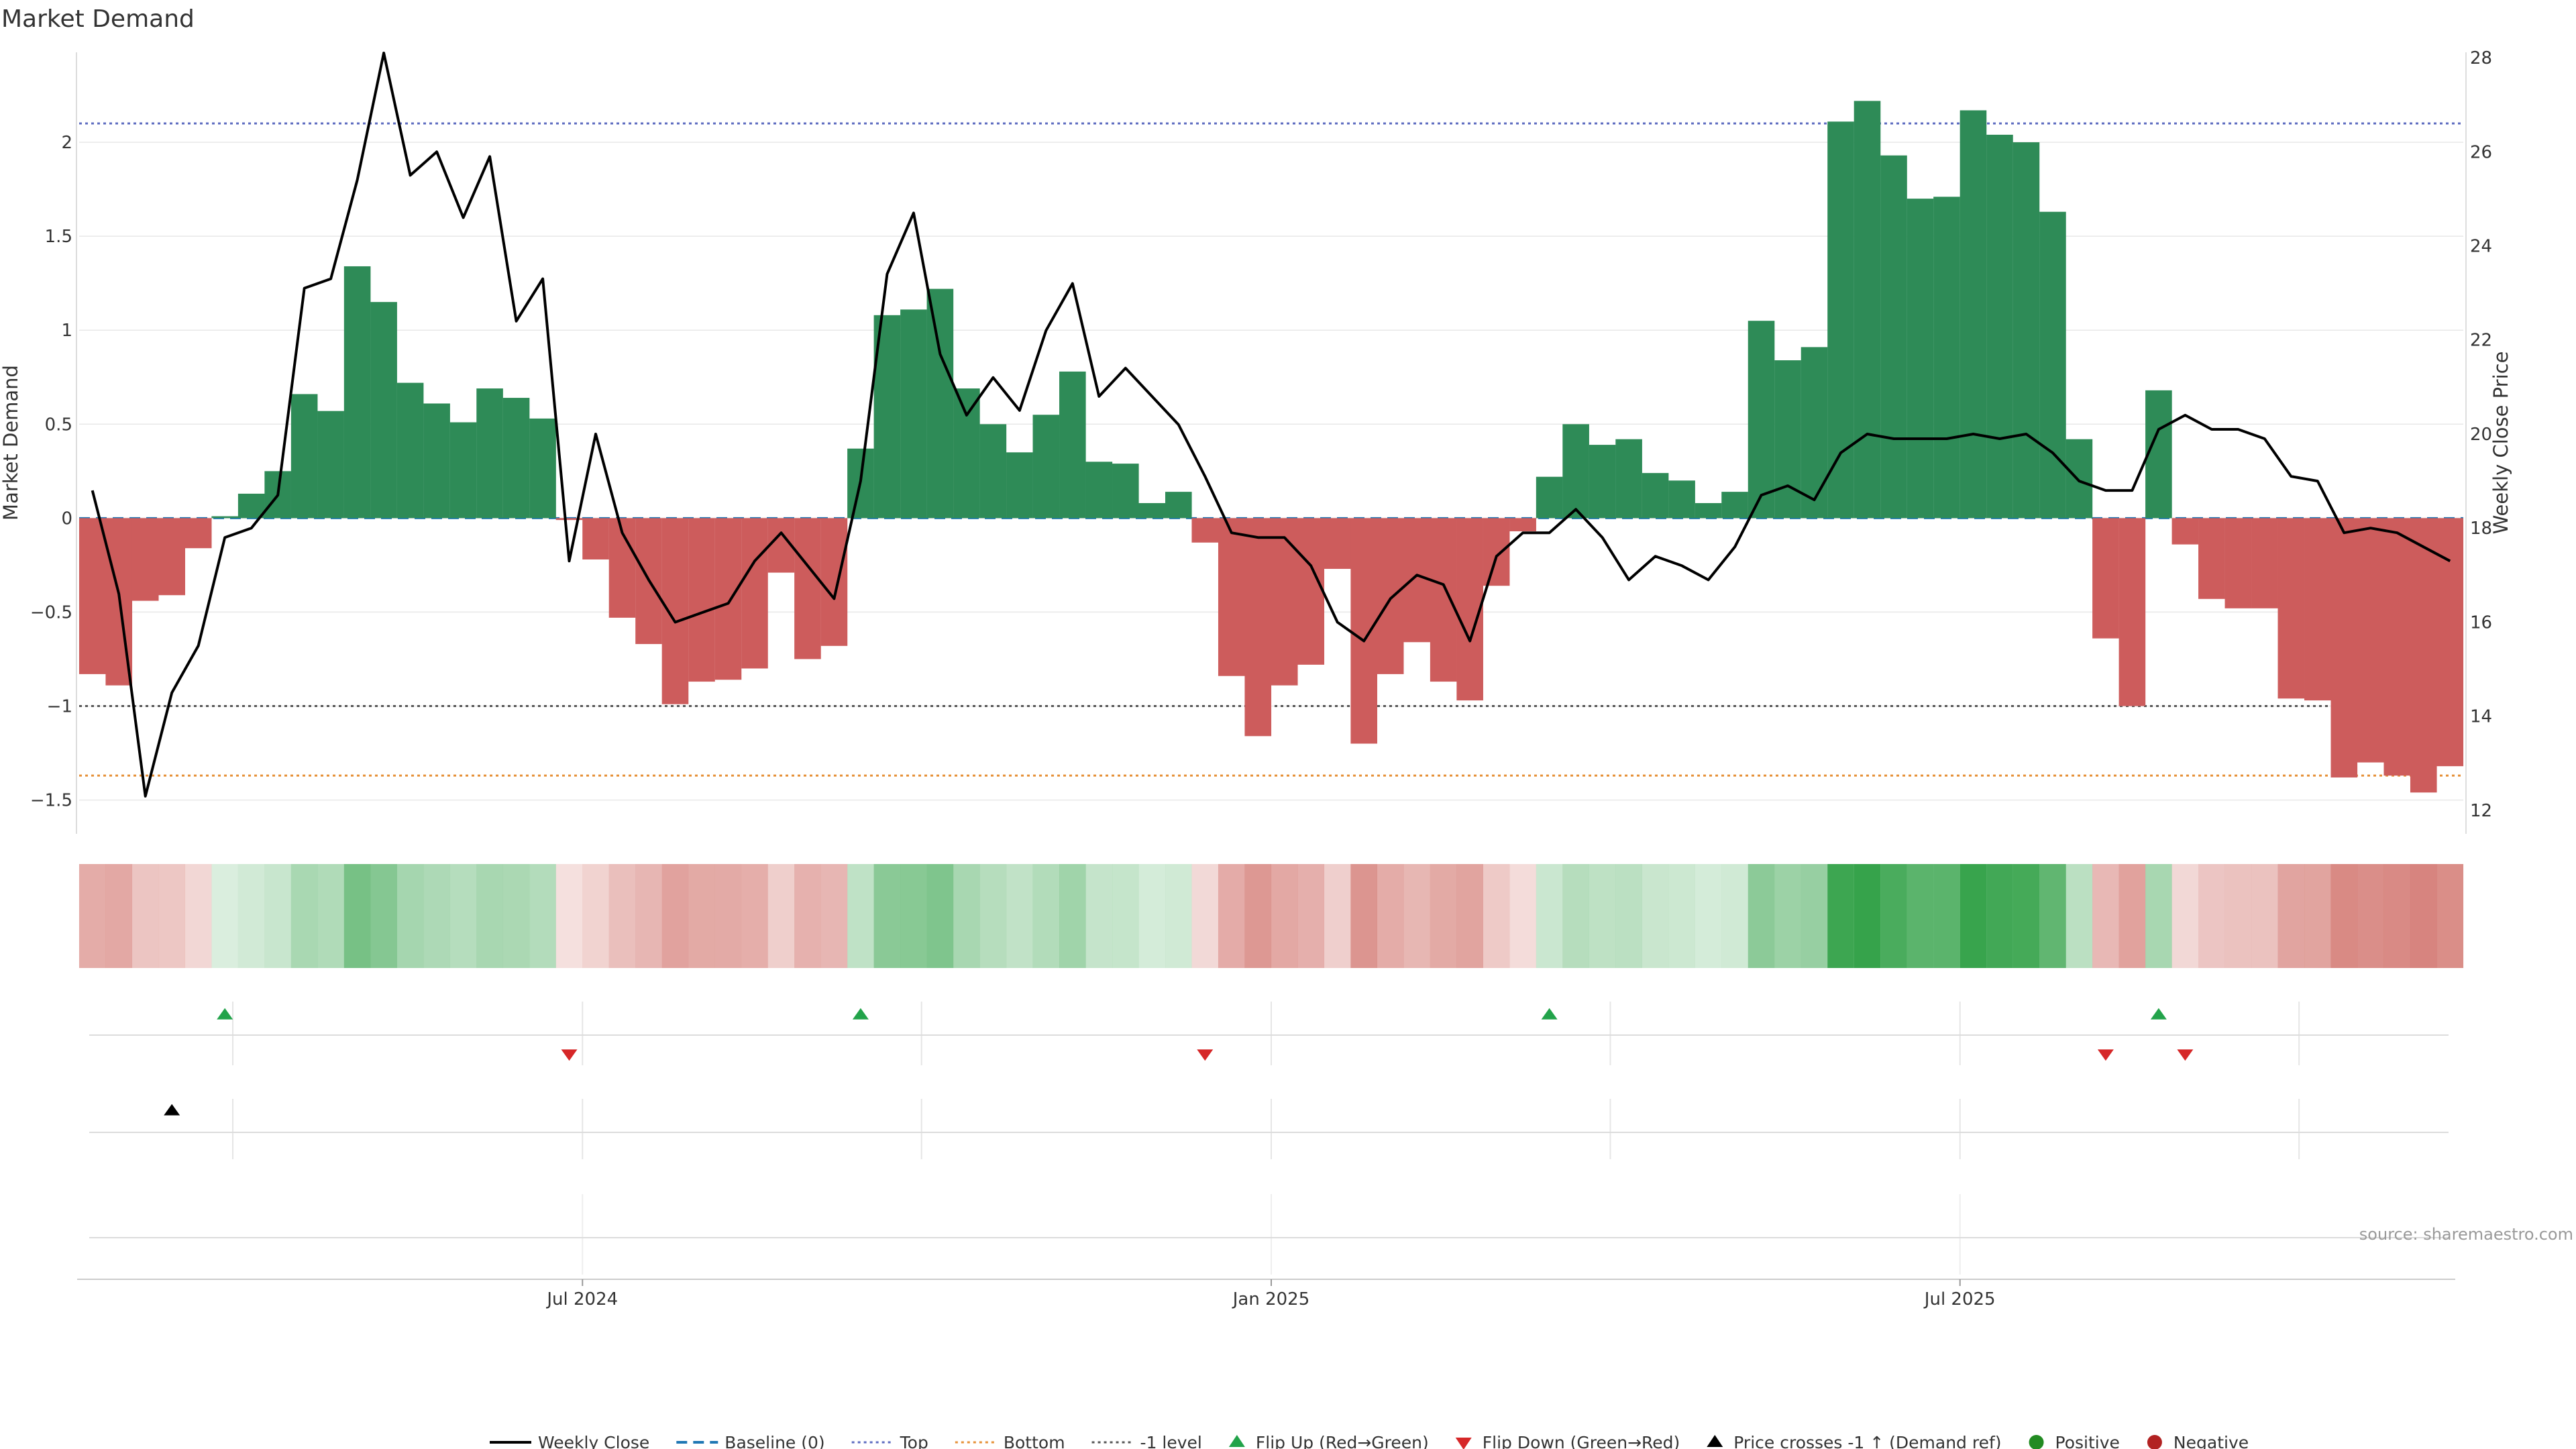 Image resolution: width=2576 pixels, height=1449 pixels. What do you see at coordinates (51, 612) in the screenshot?
I see `y-tick-label: −0.5` at bounding box center [51, 612].